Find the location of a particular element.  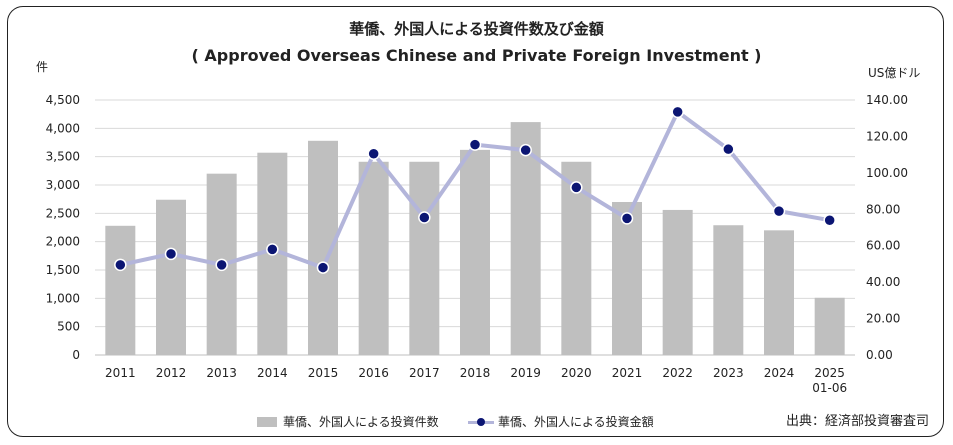

y-left-tick-label: 0 is located at coordinates (76, 355).